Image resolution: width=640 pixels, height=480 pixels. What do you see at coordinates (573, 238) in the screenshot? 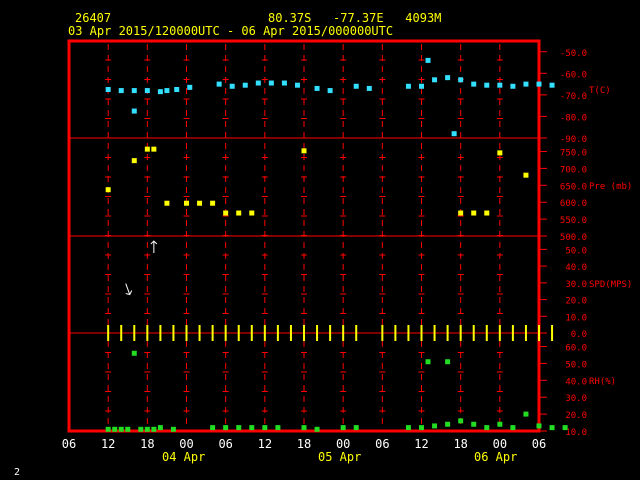
I see `y-tick-label-pressure: 500.0` at bounding box center [573, 238].